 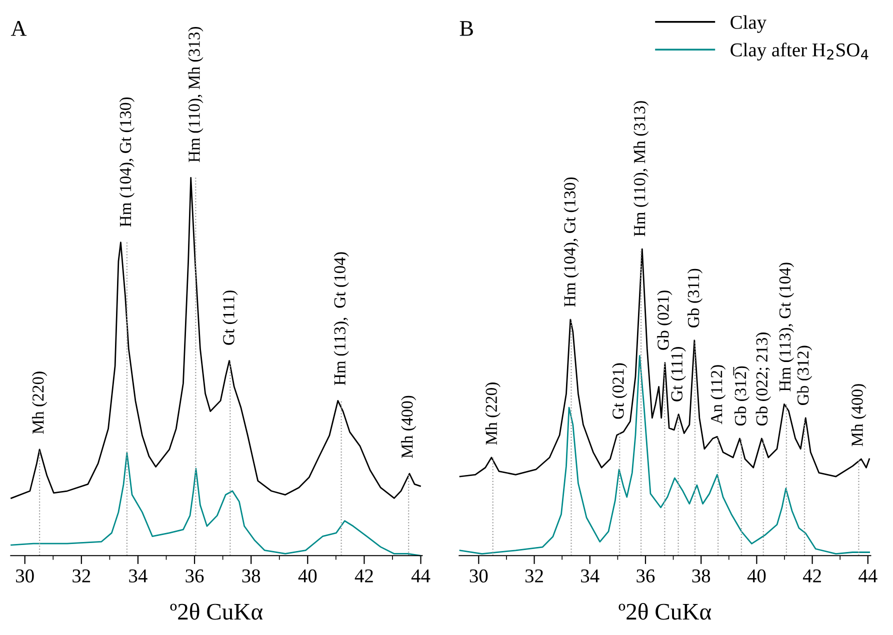 I want to click on chart-title: A, so click(x=18, y=28).